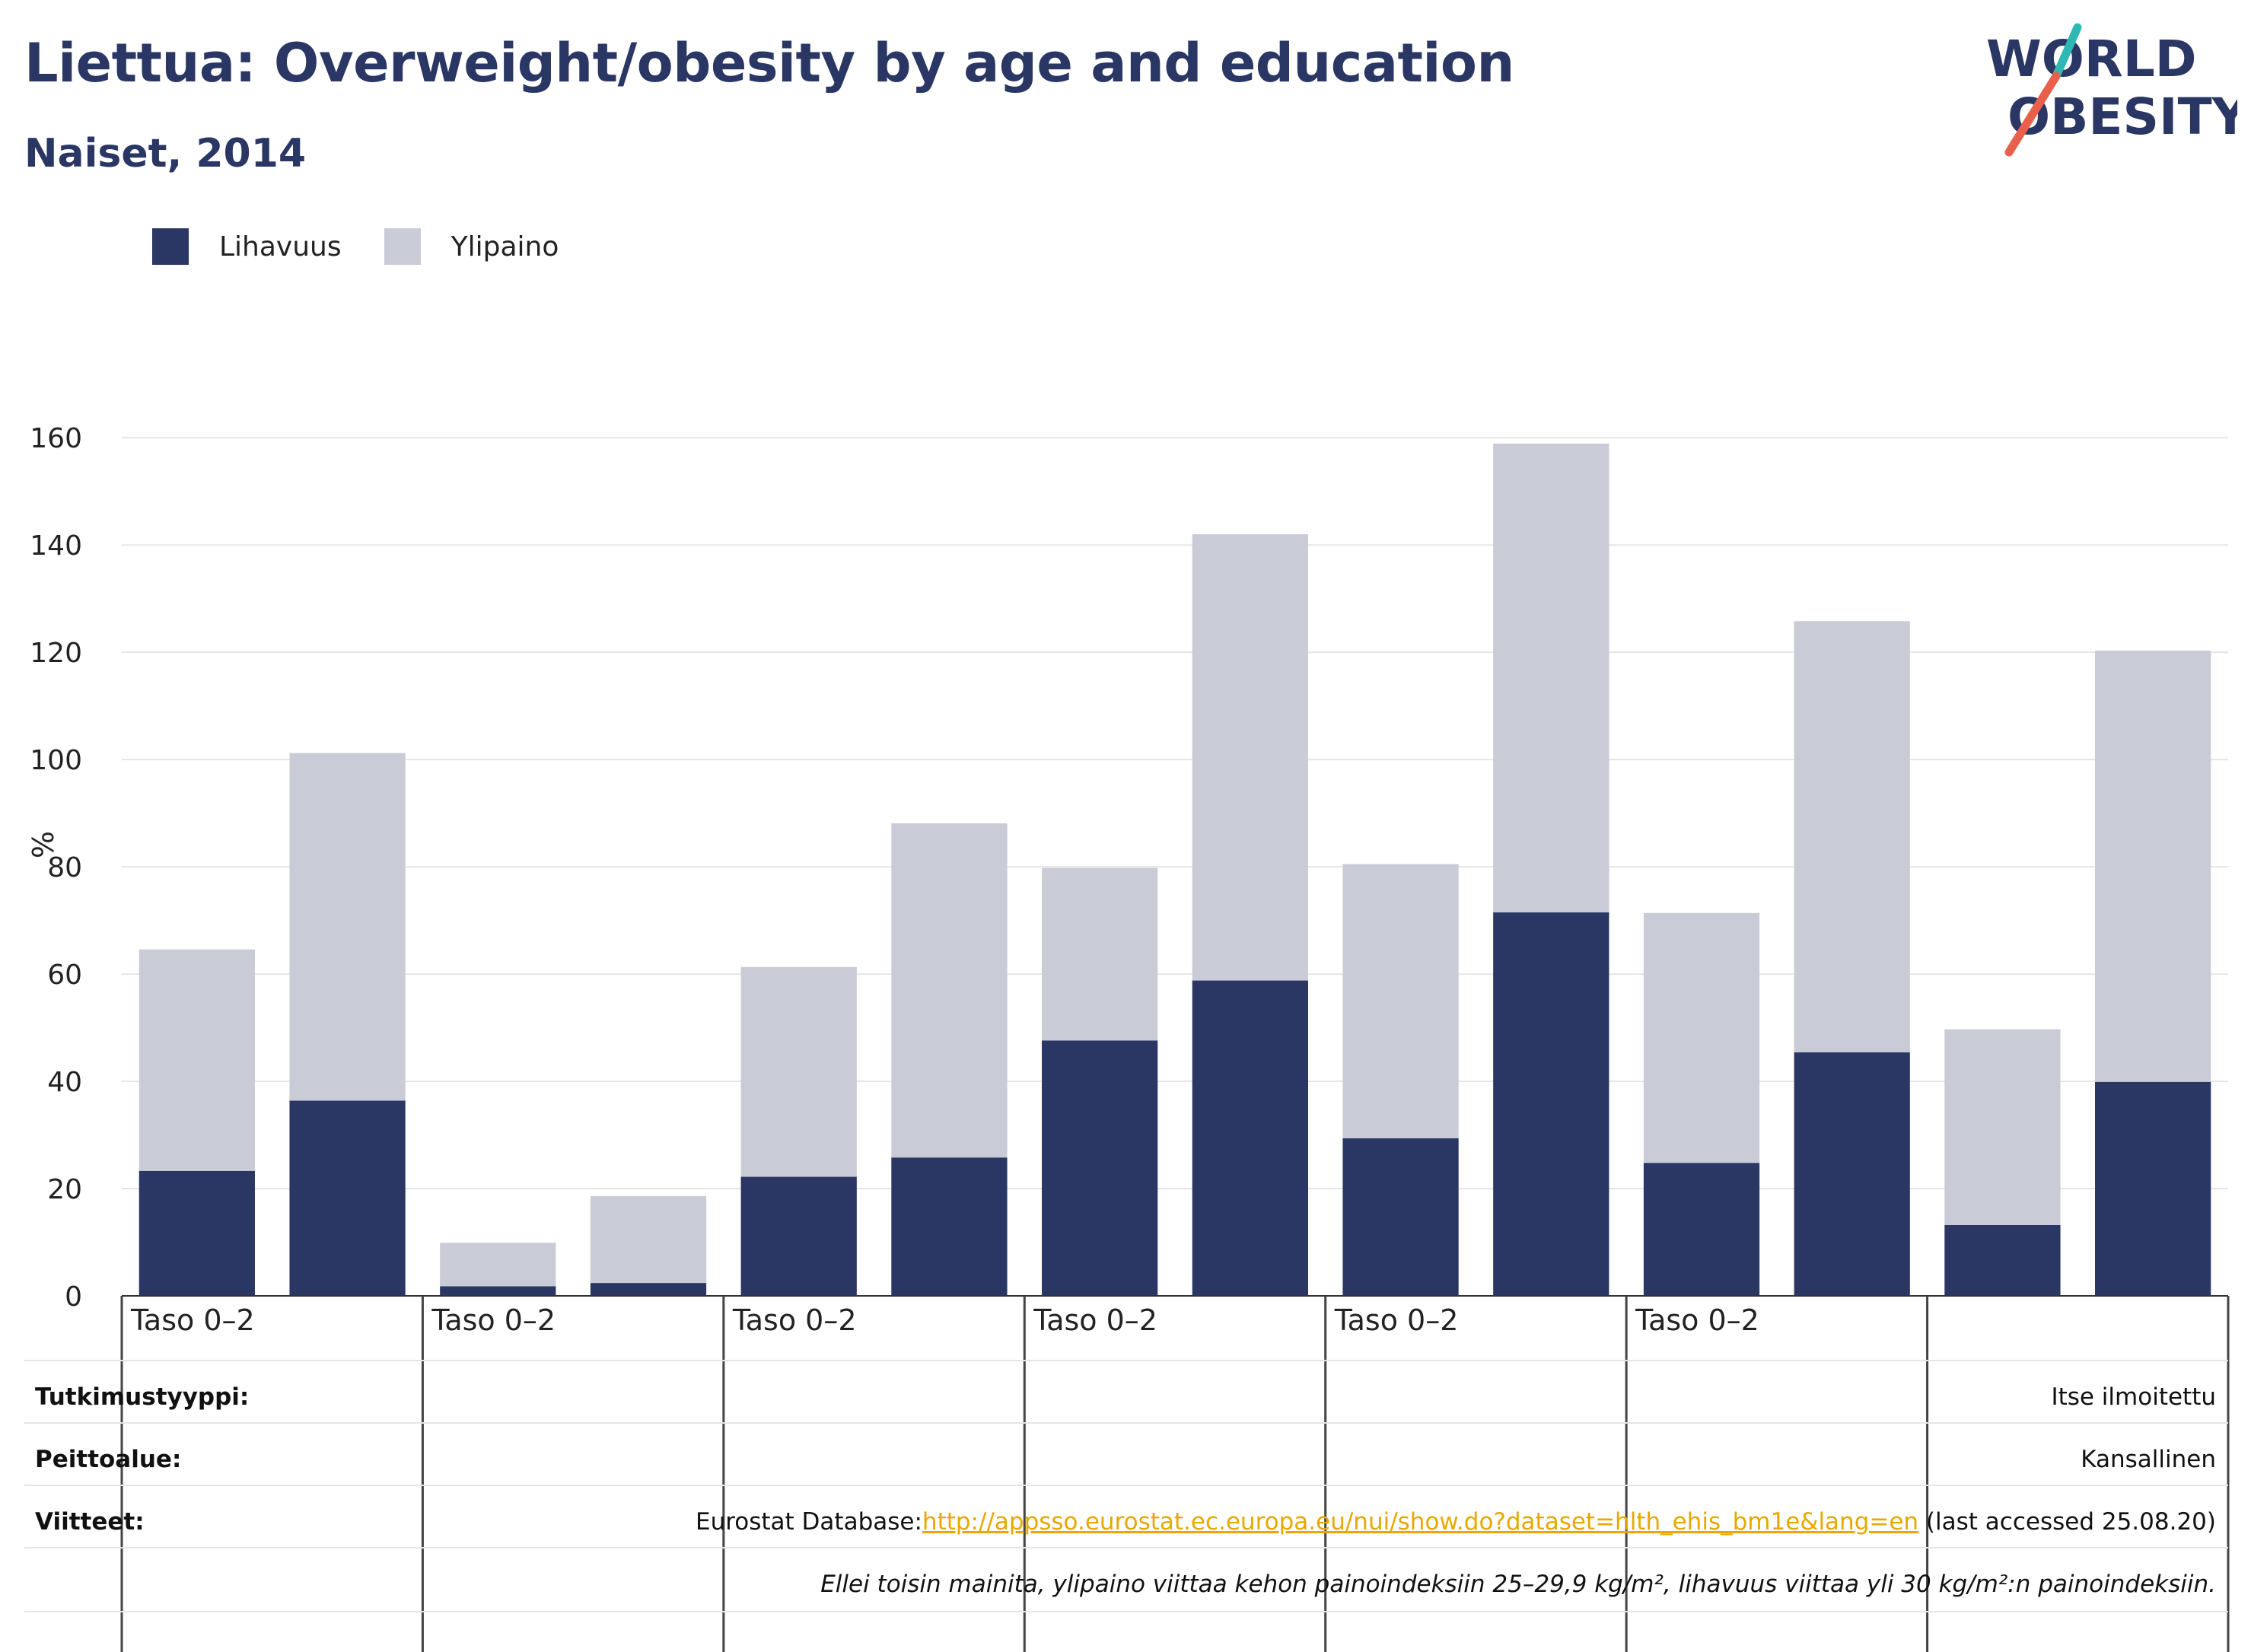  I want to click on y-tick-label: 40, so click(64, 1082).